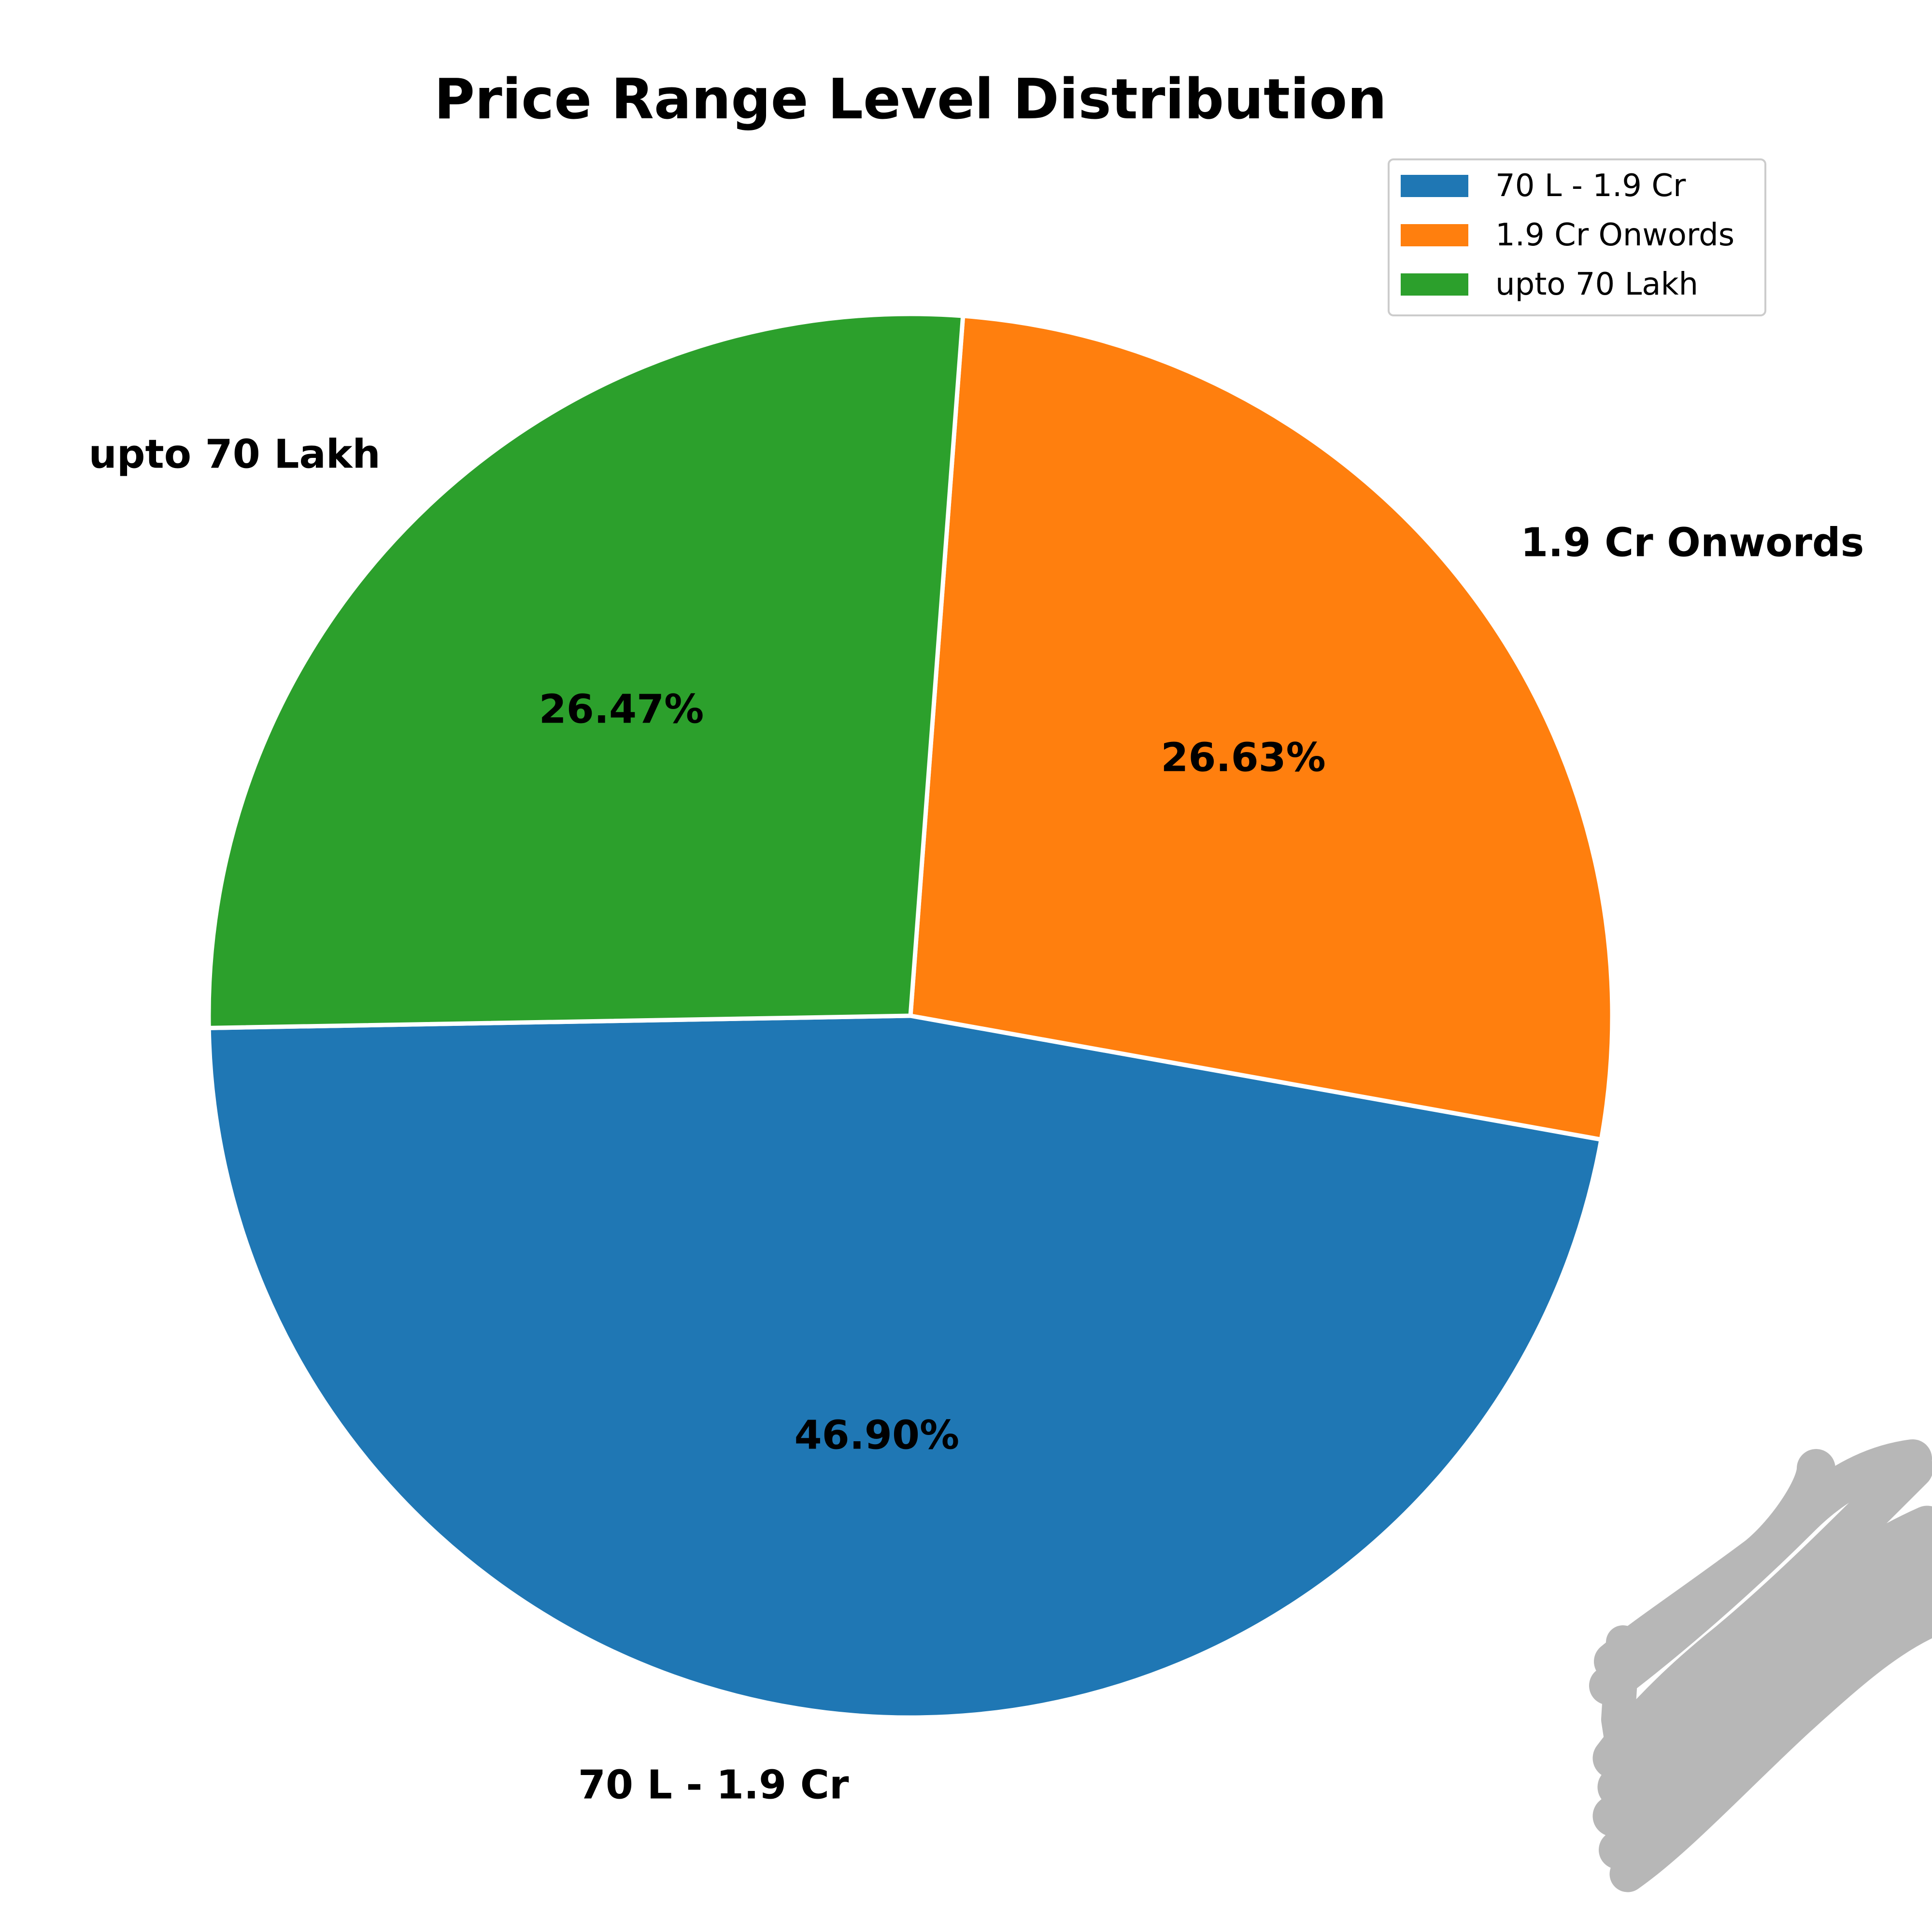  Describe the element at coordinates (1243, 758) in the screenshot. I see `percent-label-1-9-cr-onwords: 26.63%` at that location.